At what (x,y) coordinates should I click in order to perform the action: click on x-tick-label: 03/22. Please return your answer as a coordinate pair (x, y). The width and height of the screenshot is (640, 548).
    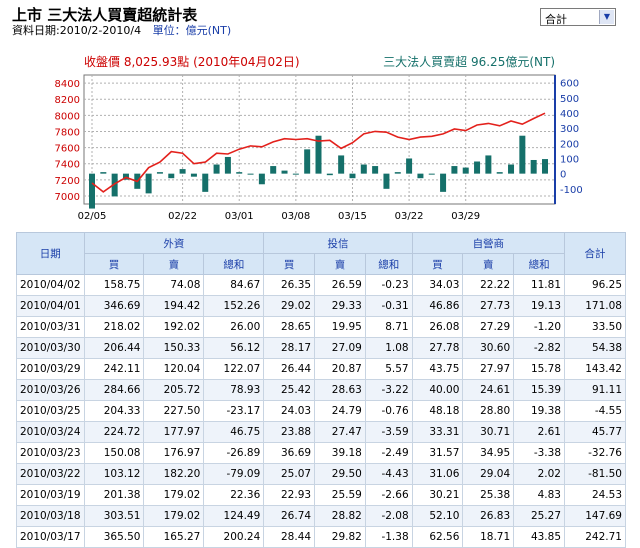
    Looking at the image, I should click on (409, 216).